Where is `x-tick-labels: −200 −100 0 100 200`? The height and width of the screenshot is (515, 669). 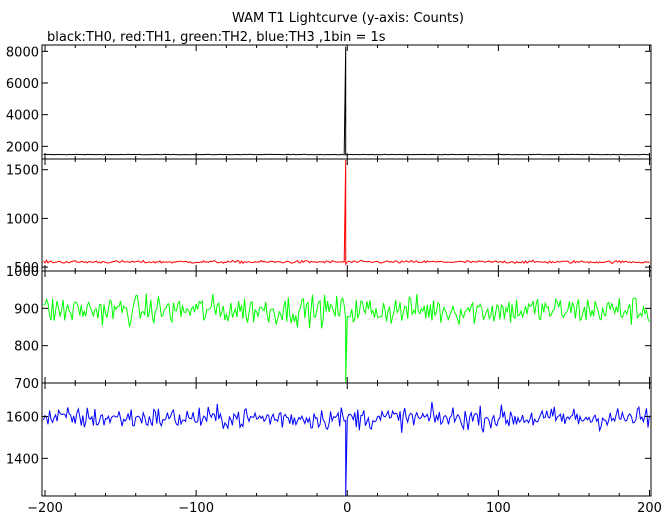 x-tick-labels: −200 −100 0 100 200 is located at coordinates (344, 508).